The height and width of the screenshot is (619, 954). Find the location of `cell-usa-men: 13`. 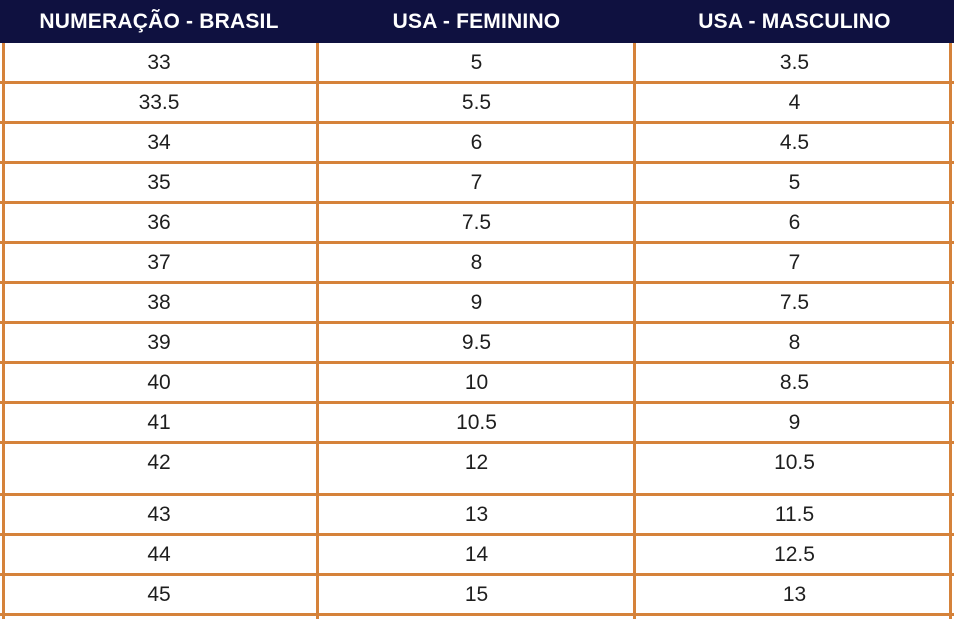

cell-usa-men: 13 is located at coordinates (794, 594).